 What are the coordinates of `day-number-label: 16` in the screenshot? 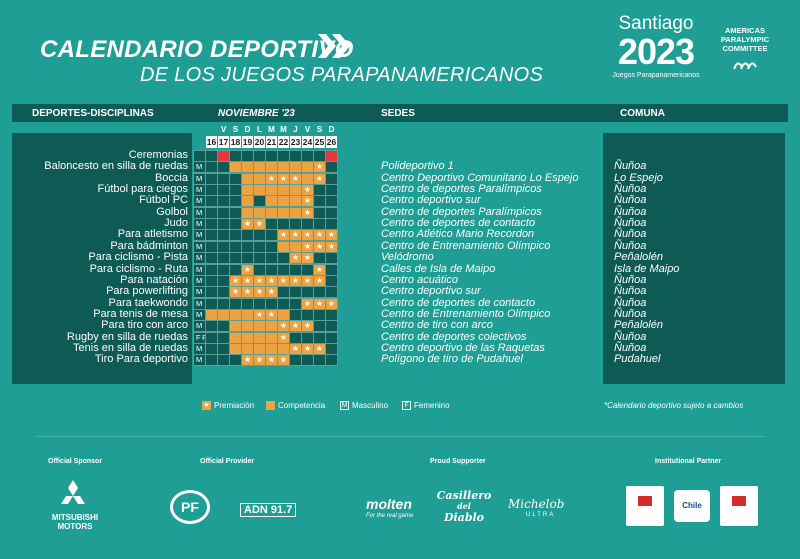 It's located at (211, 142).